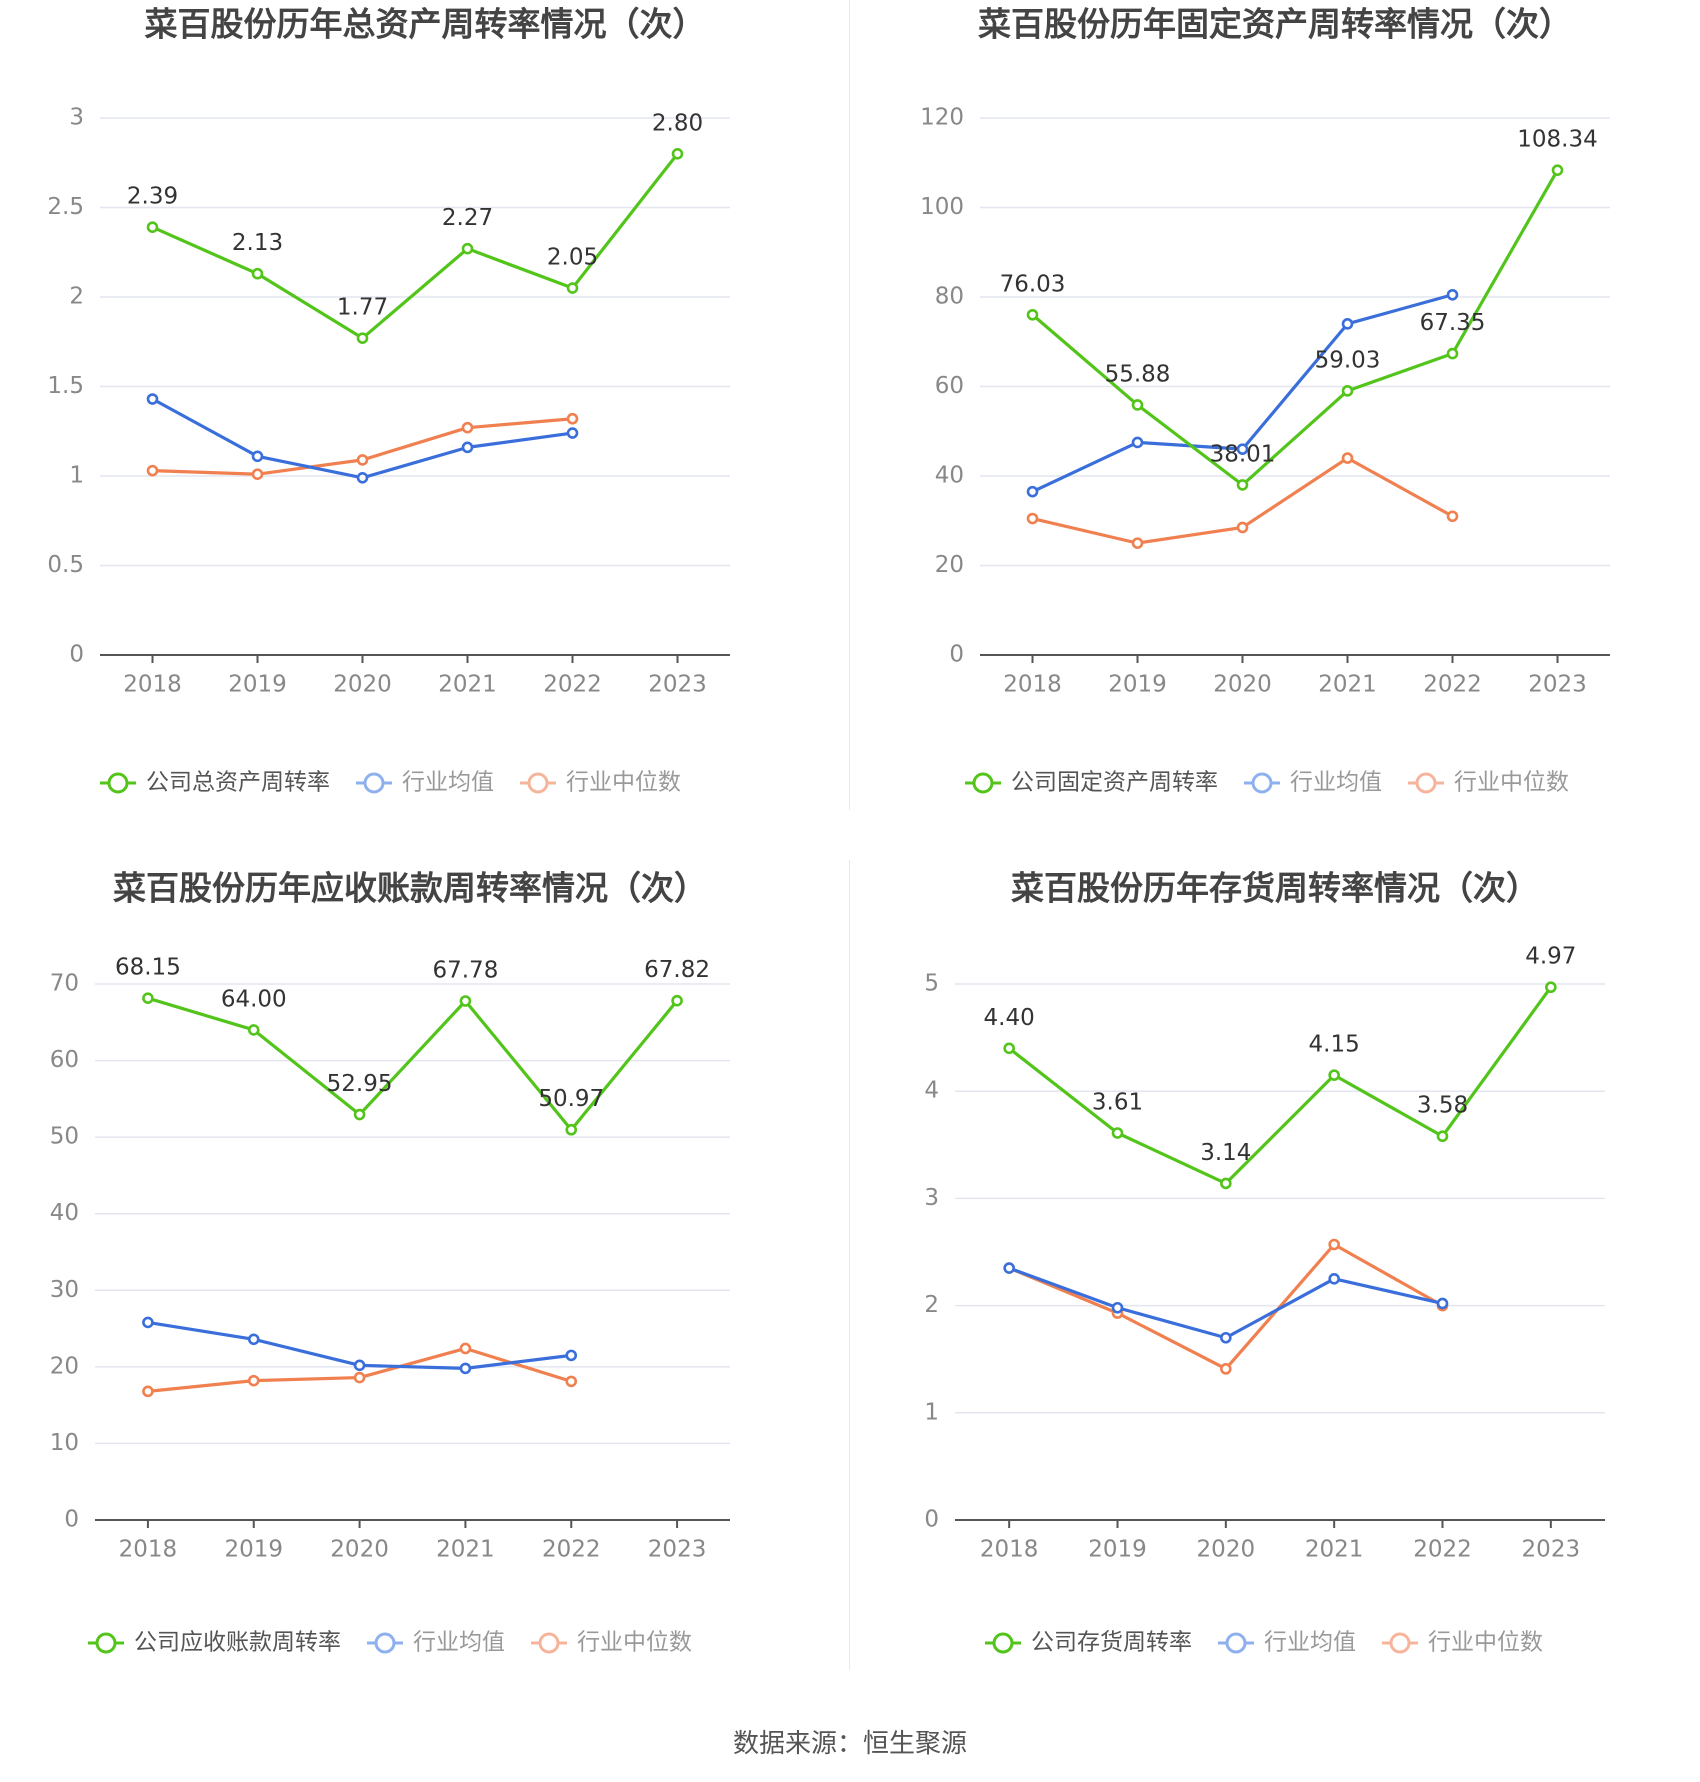 The image size is (1700, 1782). What do you see at coordinates (849, 1744) in the screenshot?
I see `data-source-label: 数据来源：恒生聚源` at bounding box center [849, 1744].